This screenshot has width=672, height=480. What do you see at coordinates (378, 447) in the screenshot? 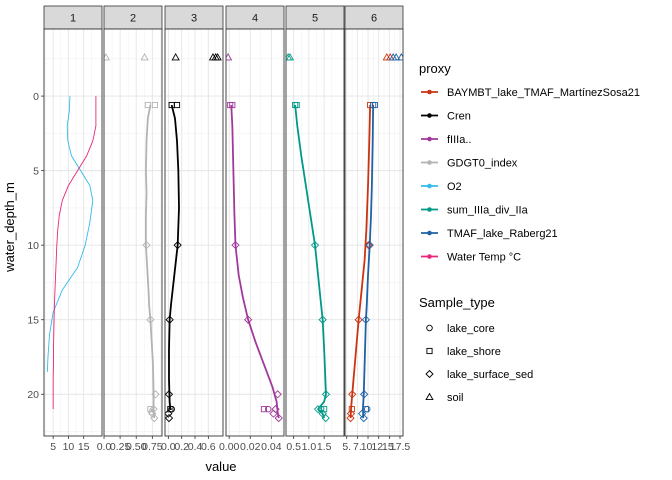
I see `x-tick-label: 12.` at bounding box center [378, 447].